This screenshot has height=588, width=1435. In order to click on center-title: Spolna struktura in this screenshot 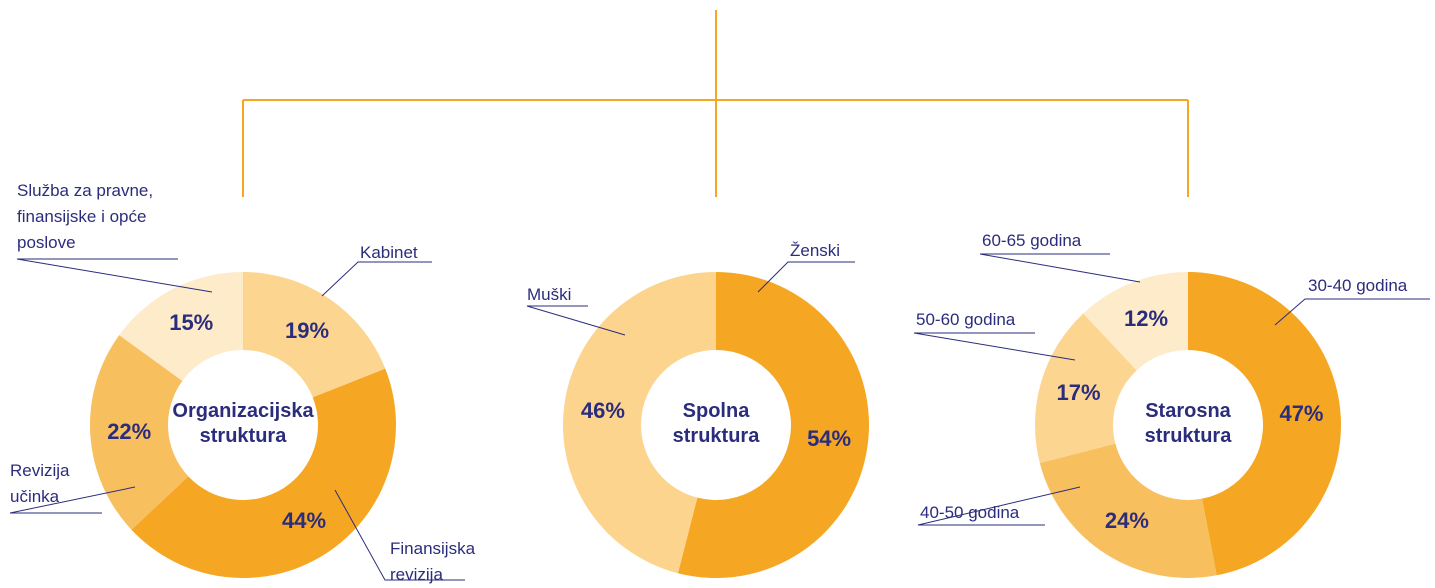, I will do `click(716, 423)`.